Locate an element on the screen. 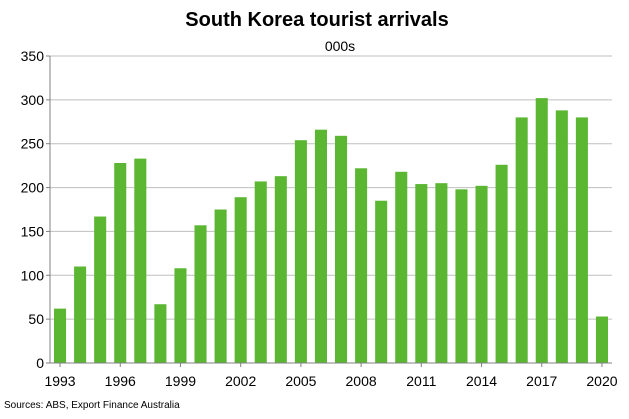 This screenshot has height=419, width=629. y-tick-label: 300 is located at coordinates (33, 100).